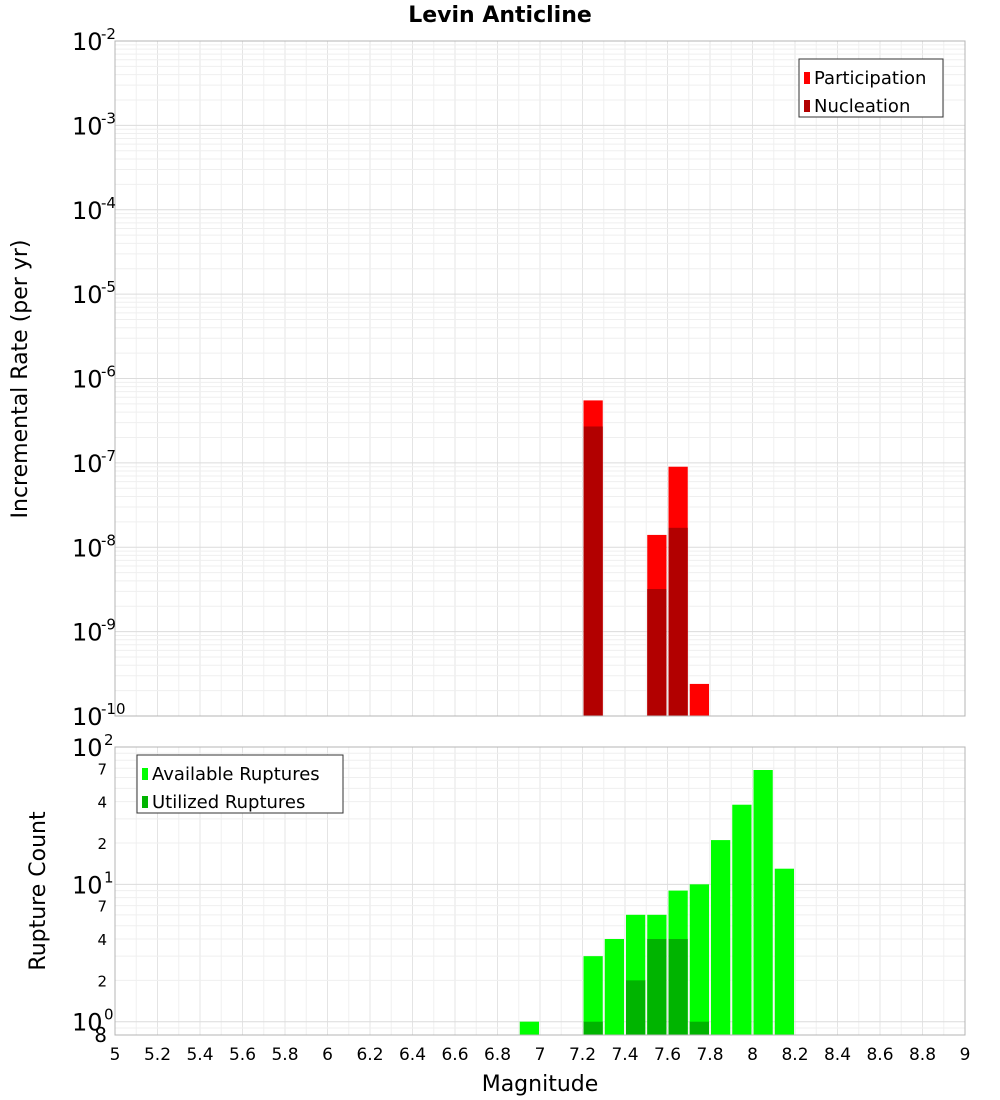 This screenshot has height=1100, width=1000. What do you see at coordinates (100, 1035) in the screenshot?
I see `count-y-minor-label: 8` at bounding box center [100, 1035].